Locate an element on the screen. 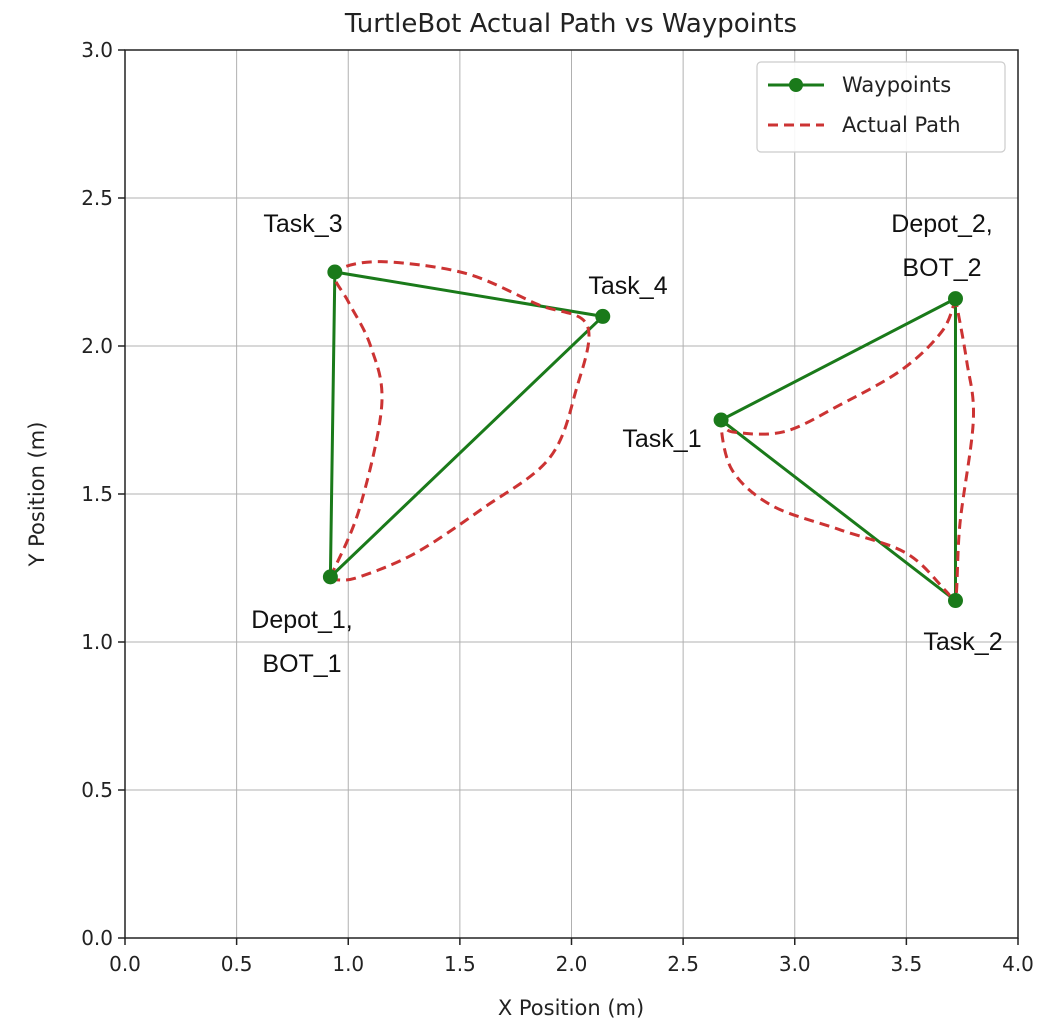 Image resolution: width=1058 pixels, height=1024 pixels. y-axis-ticks: 0.0 0.5 1.0 1.5 2.0 2.5 3.0 is located at coordinates (103, 494).